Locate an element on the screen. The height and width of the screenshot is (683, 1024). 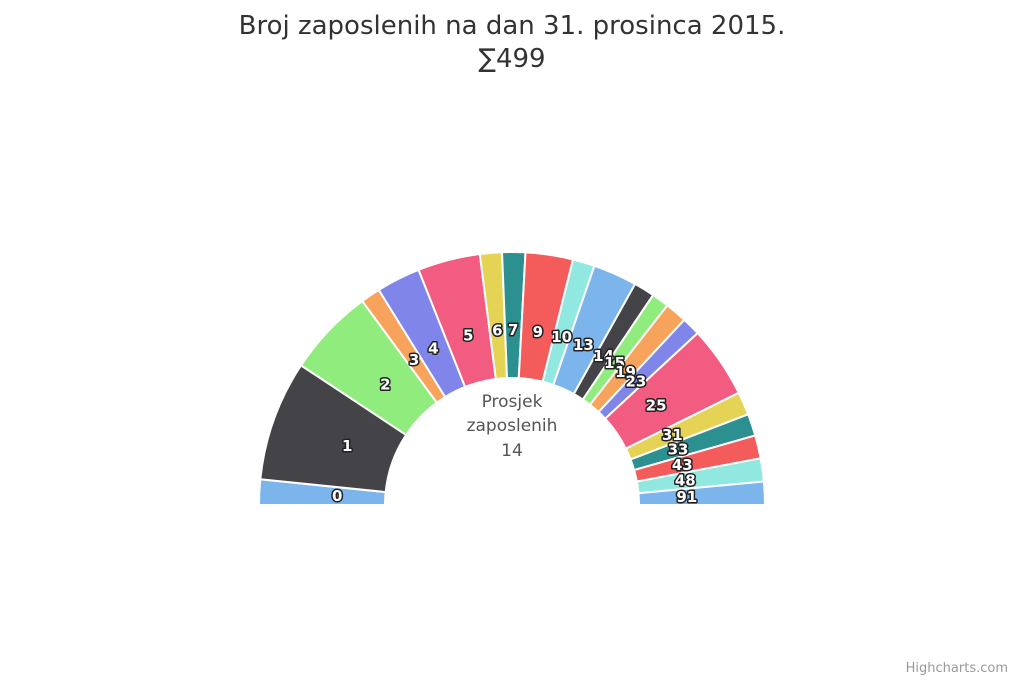
slice-label-91: 91 is located at coordinates (686, 497).